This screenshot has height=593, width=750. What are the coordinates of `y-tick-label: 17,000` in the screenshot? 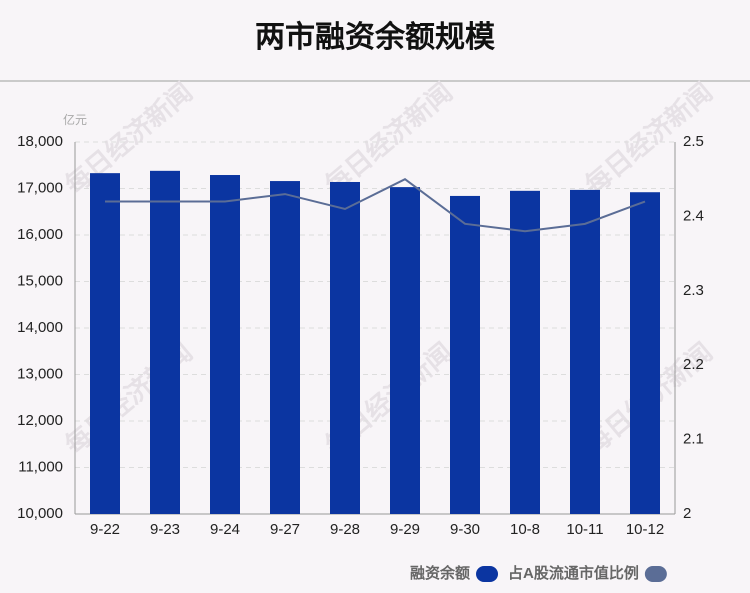 It's located at (40, 187).